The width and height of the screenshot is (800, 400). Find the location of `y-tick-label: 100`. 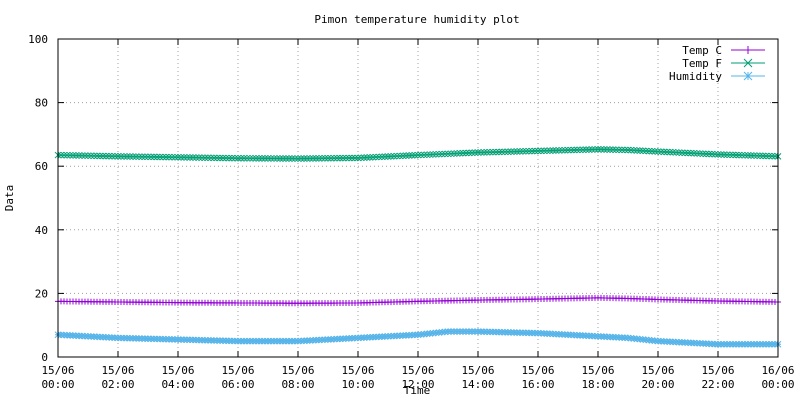

y-tick-label: 100 is located at coordinates (38, 39).